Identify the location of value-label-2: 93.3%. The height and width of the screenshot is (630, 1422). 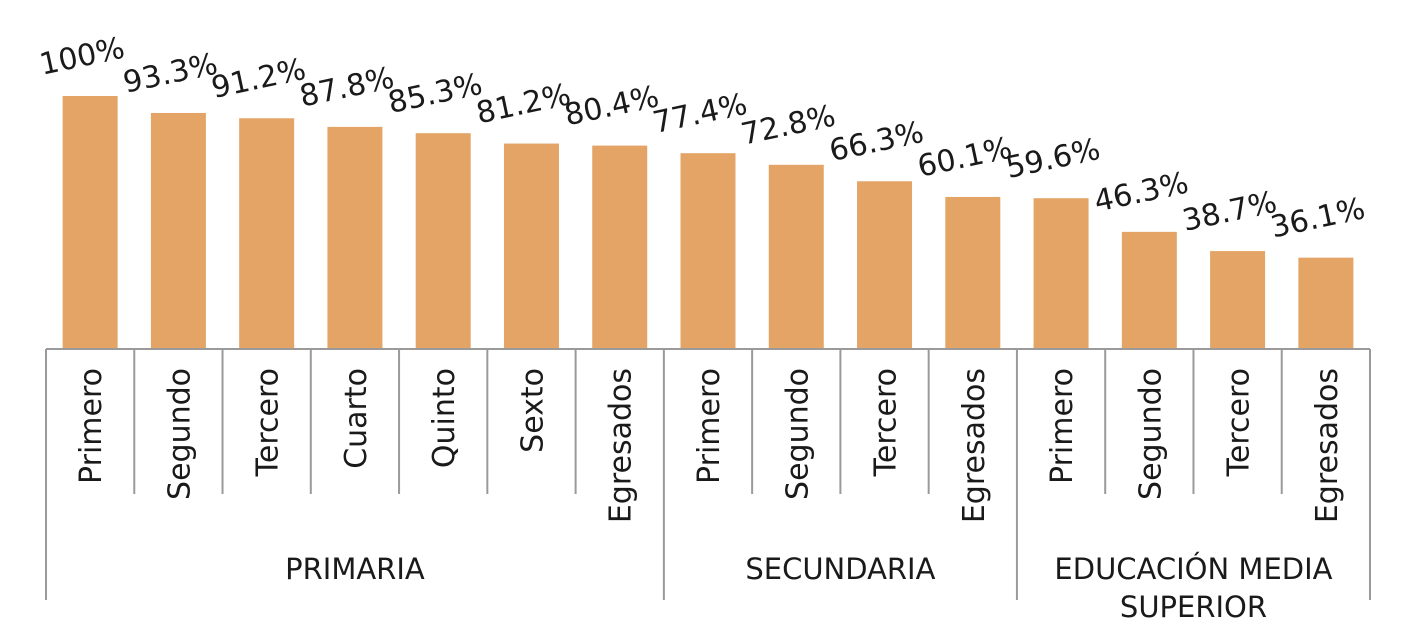
(170, 74).